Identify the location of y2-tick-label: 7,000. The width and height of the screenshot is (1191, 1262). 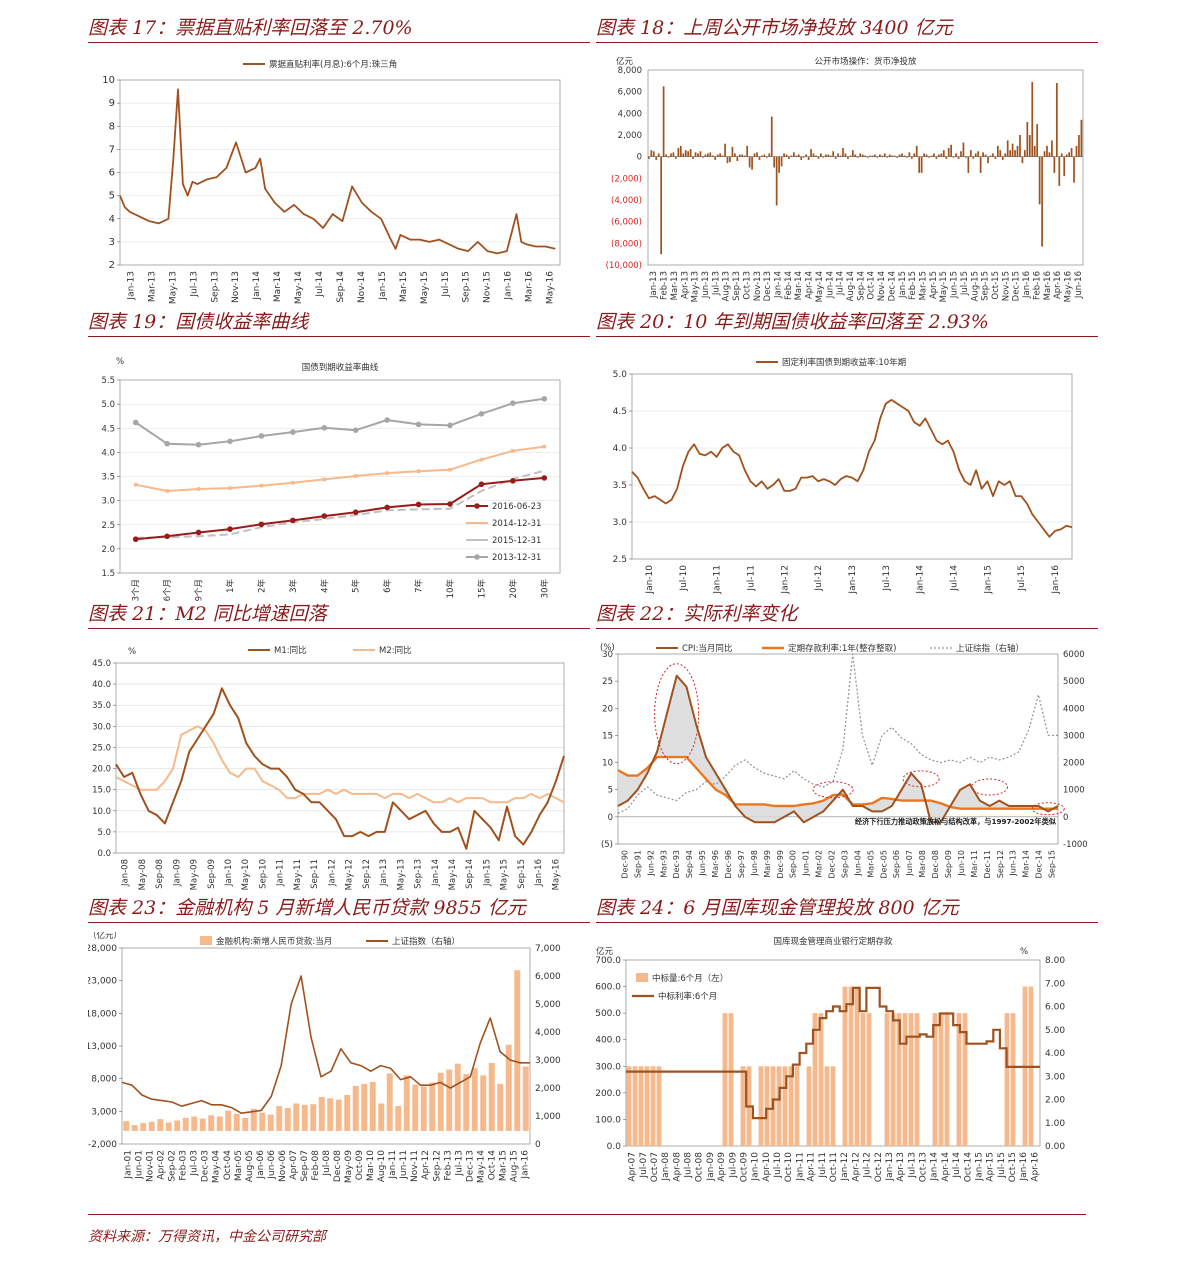
(548, 949).